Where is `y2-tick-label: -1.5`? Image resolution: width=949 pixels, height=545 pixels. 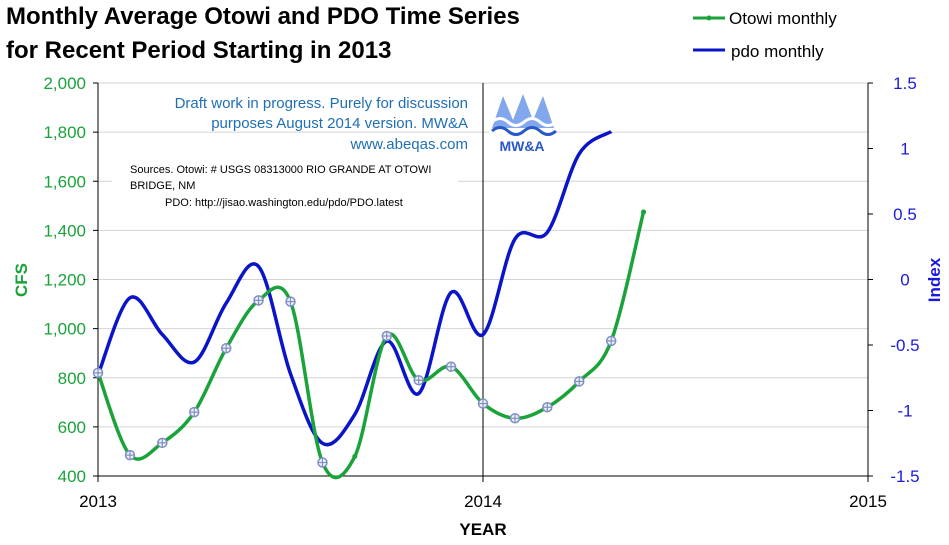
y2-tick-label: -1.5 is located at coordinates (904, 476).